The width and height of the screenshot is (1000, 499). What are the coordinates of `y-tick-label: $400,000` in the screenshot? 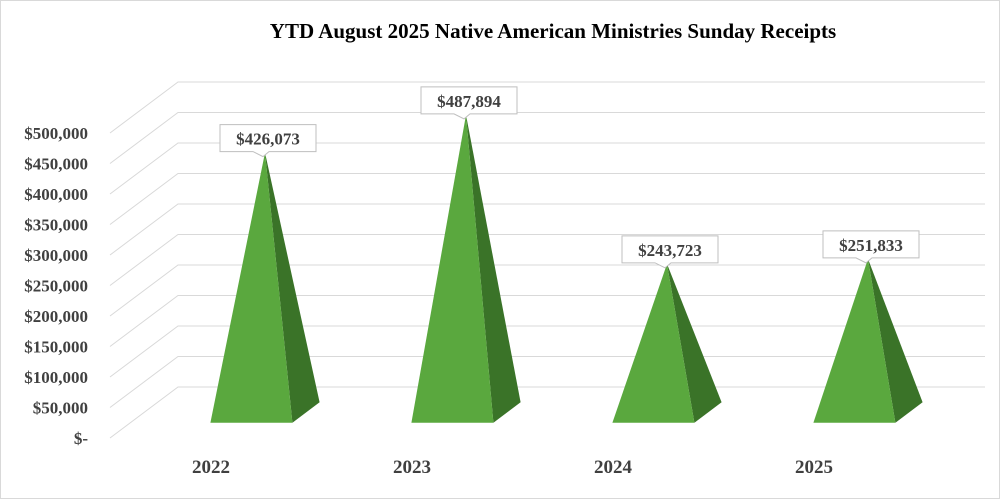 It's located at (56, 194).